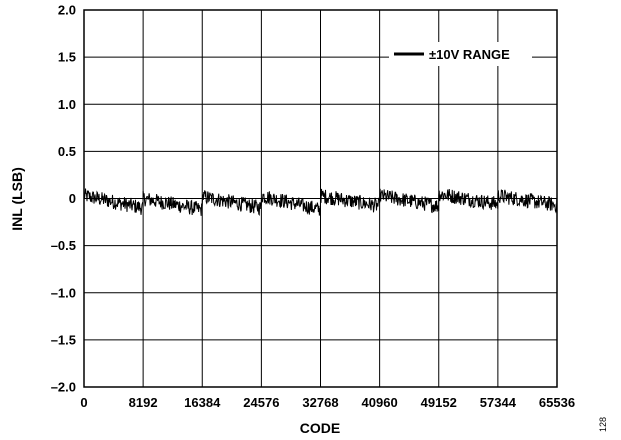  I want to click on legend-label: ±10V RANGE, so click(469, 54).